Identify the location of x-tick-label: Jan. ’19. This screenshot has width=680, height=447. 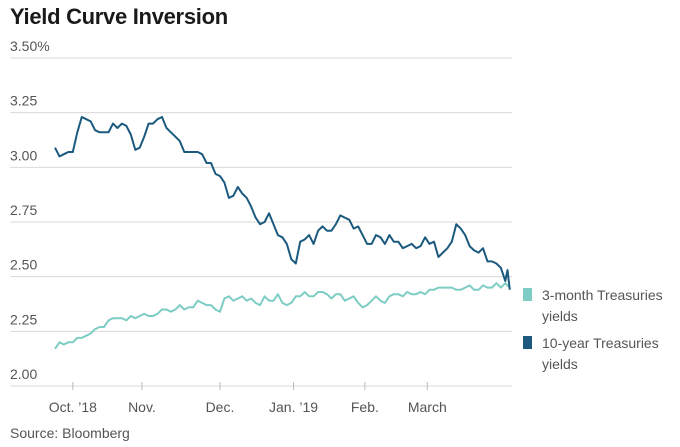
(293, 407).